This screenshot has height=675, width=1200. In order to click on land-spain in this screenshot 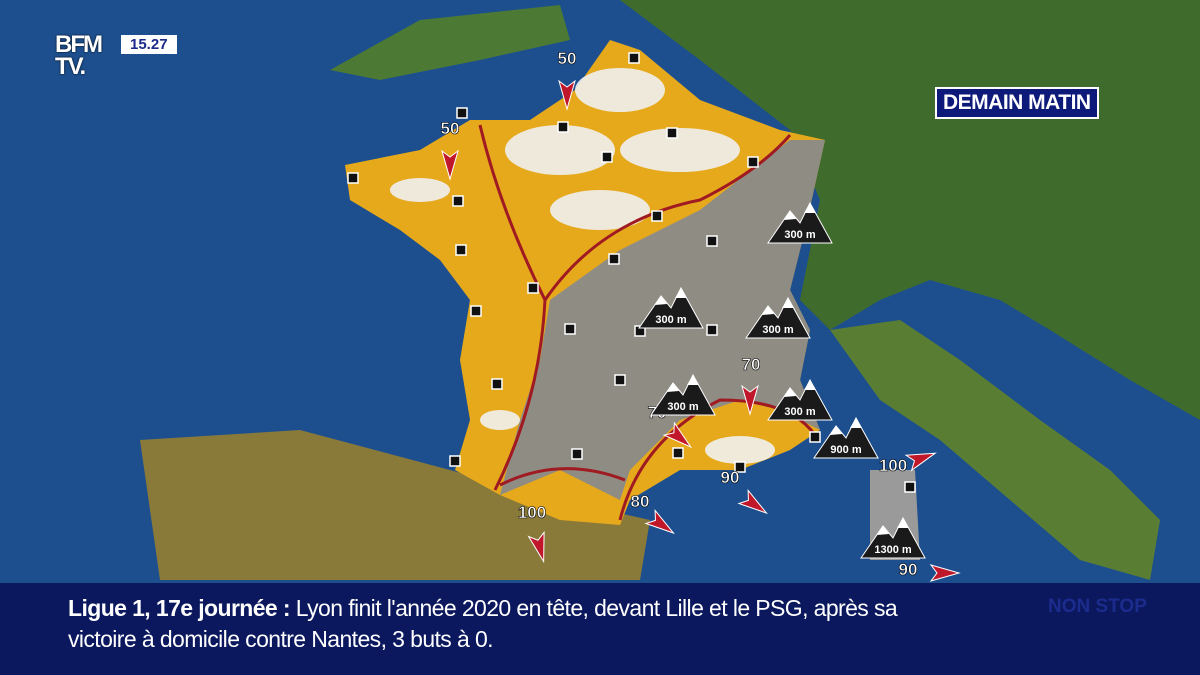, I will do `click(395, 505)`.